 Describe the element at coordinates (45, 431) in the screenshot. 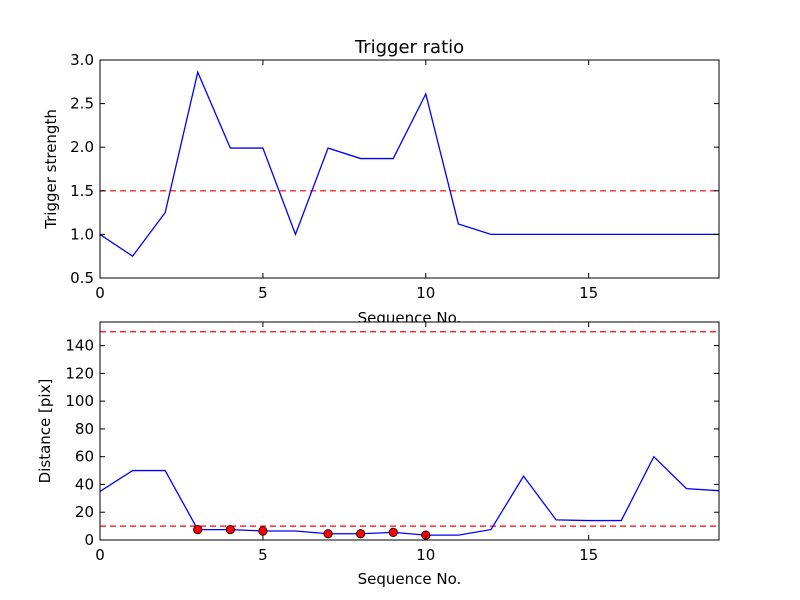

I see `y-axis-label: Distance [pix]` at that location.